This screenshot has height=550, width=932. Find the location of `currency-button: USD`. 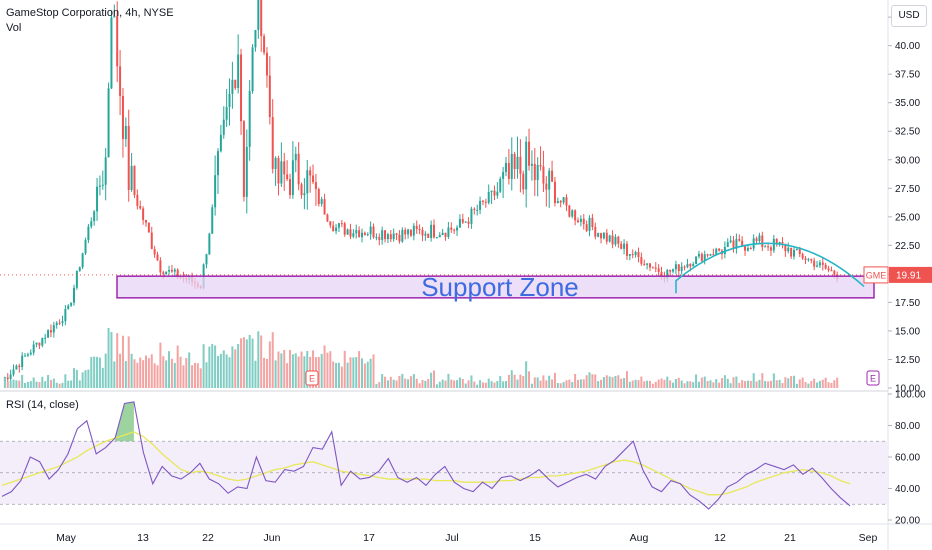

currency-button: USD is located at coordinates (909, 16).